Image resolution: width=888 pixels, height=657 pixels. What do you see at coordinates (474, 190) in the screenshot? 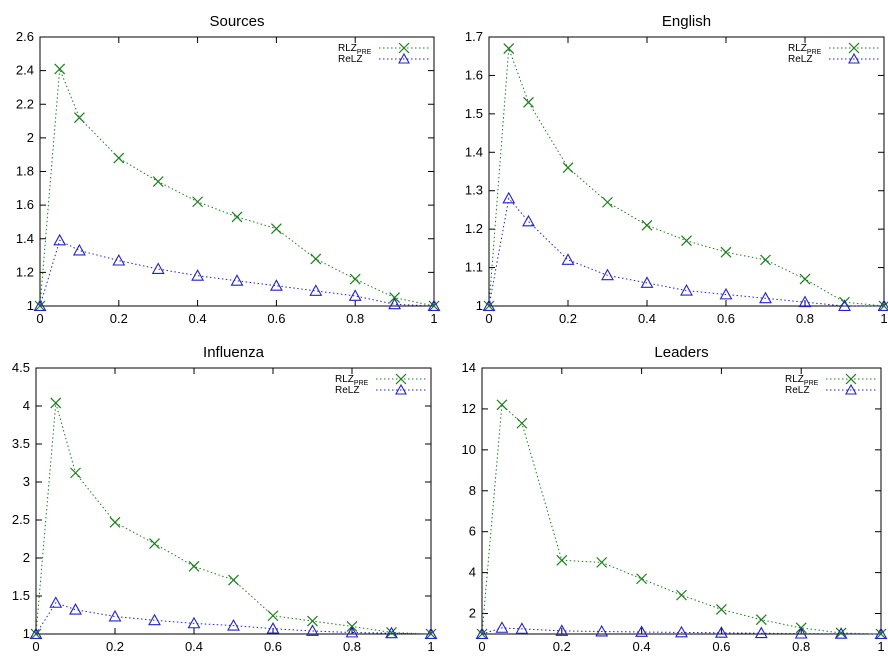
I see `y-tick-label: 1.3` at bounding box center [474, 190].